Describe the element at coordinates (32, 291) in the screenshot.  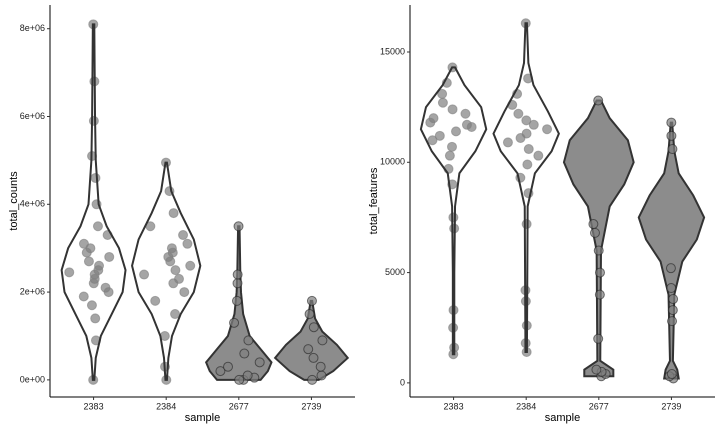
I see `y-tick-label: 2e+06` at that location.